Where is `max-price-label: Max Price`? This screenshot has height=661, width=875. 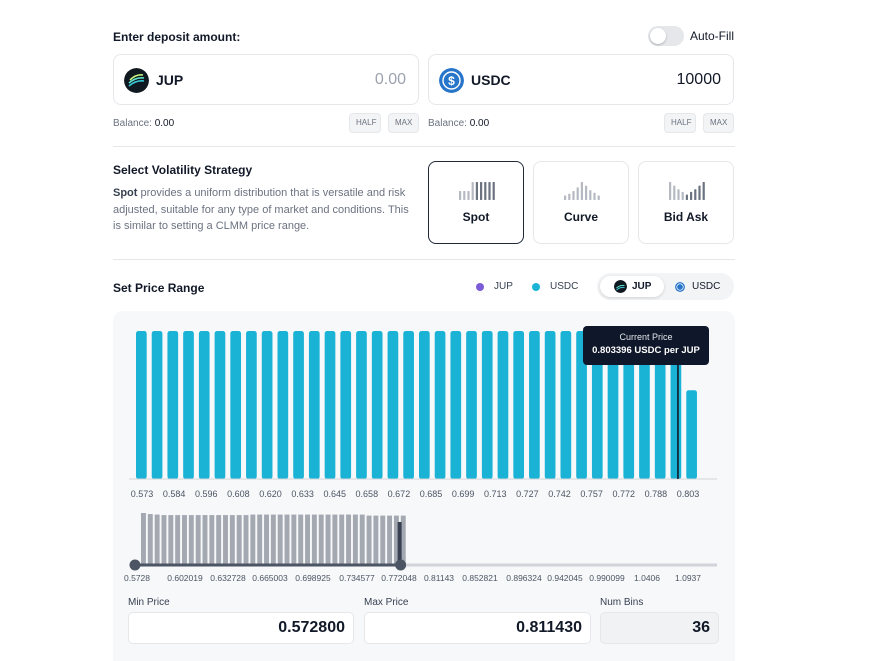 max-price-label: Max Price is located at coordinates (386, 602).